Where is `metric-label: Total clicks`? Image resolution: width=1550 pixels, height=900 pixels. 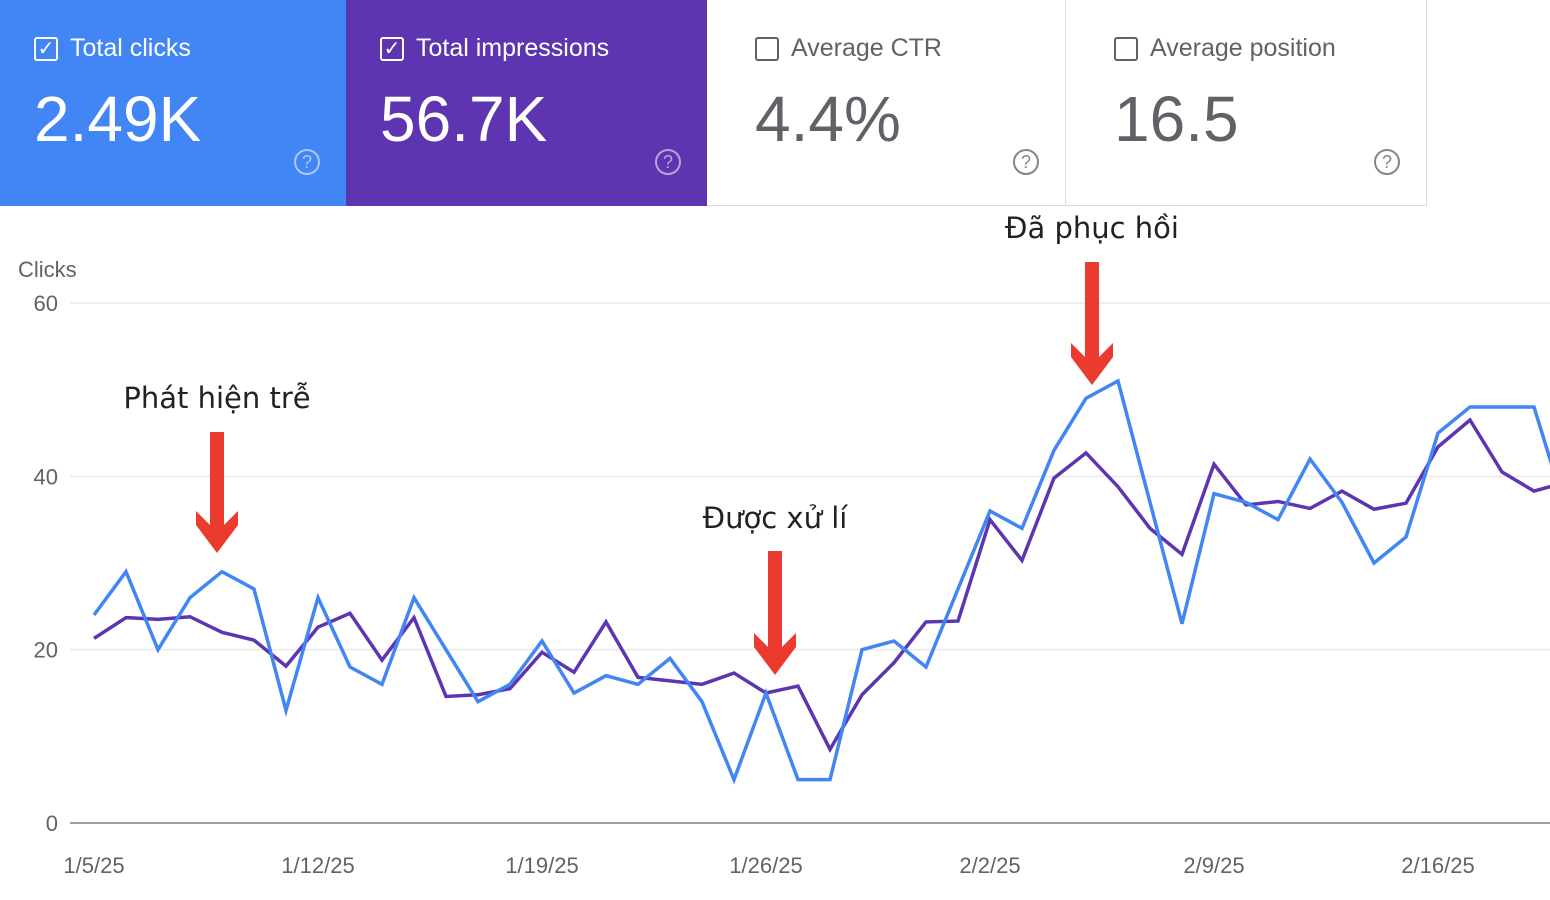 metric-label: Total clicks is located at coordinates (130, 48).